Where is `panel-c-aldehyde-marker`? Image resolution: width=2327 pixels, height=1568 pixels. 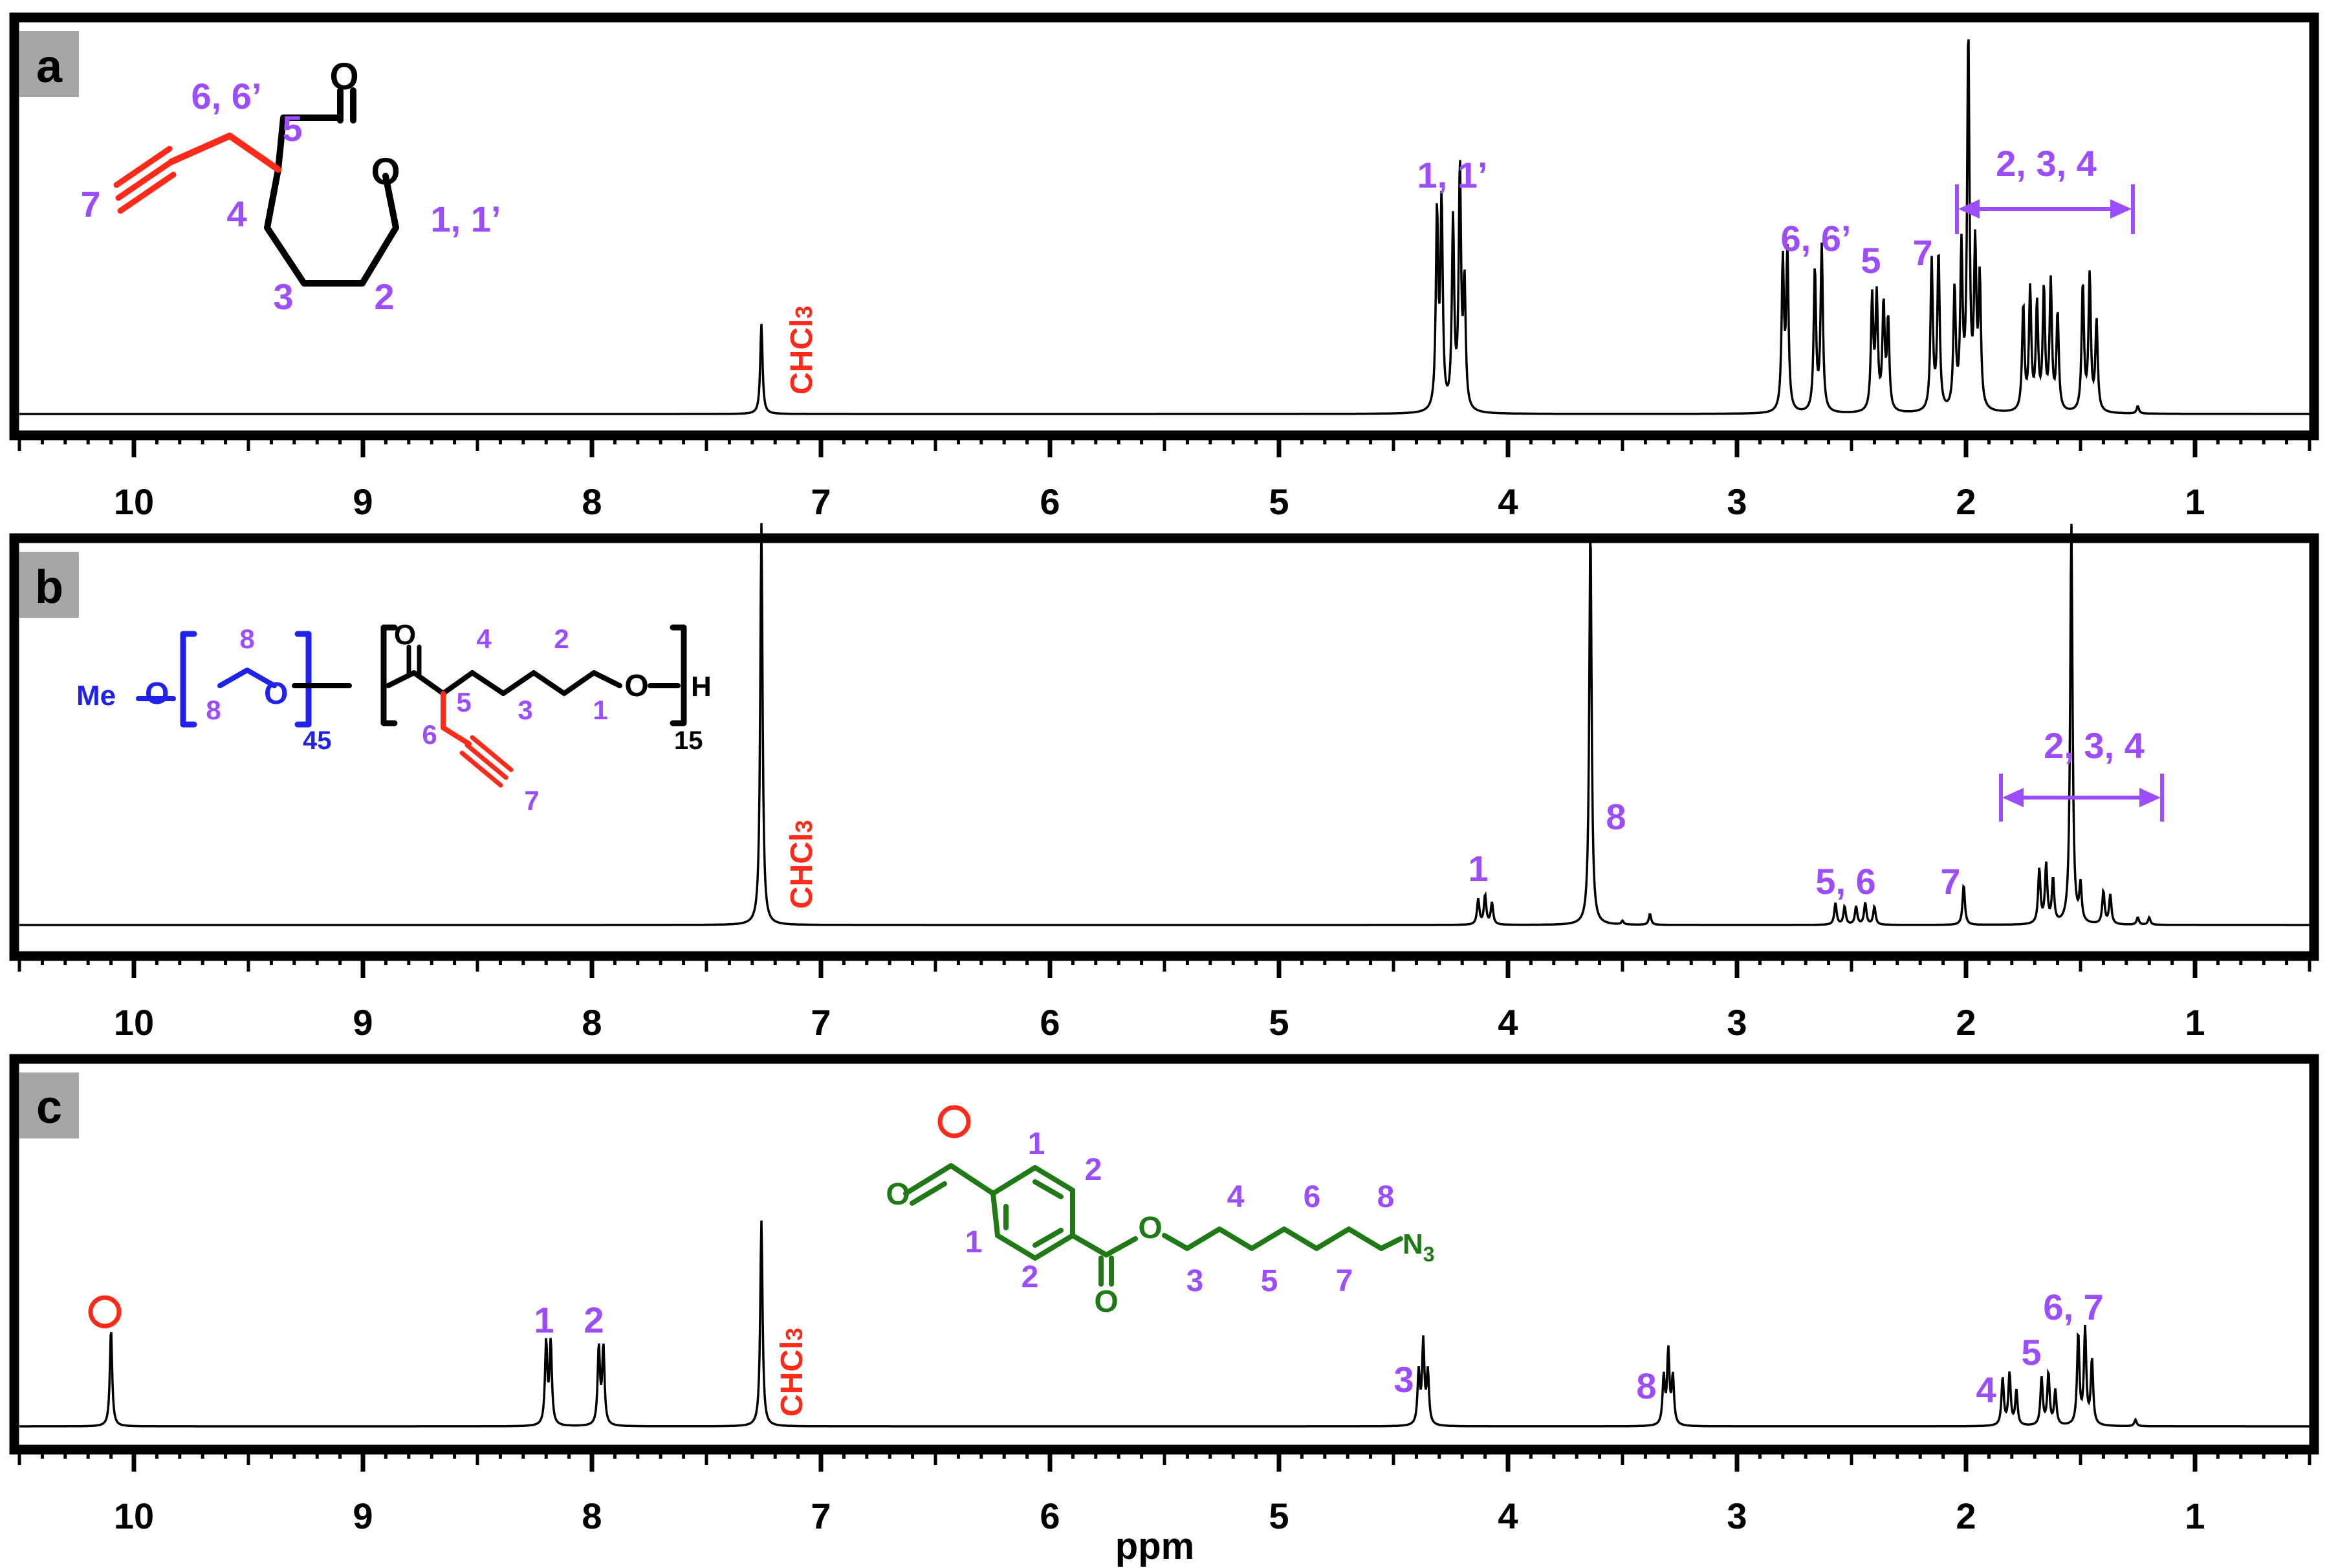
panel-c-aldehyde-marker is located at coordinates (954, 1121).